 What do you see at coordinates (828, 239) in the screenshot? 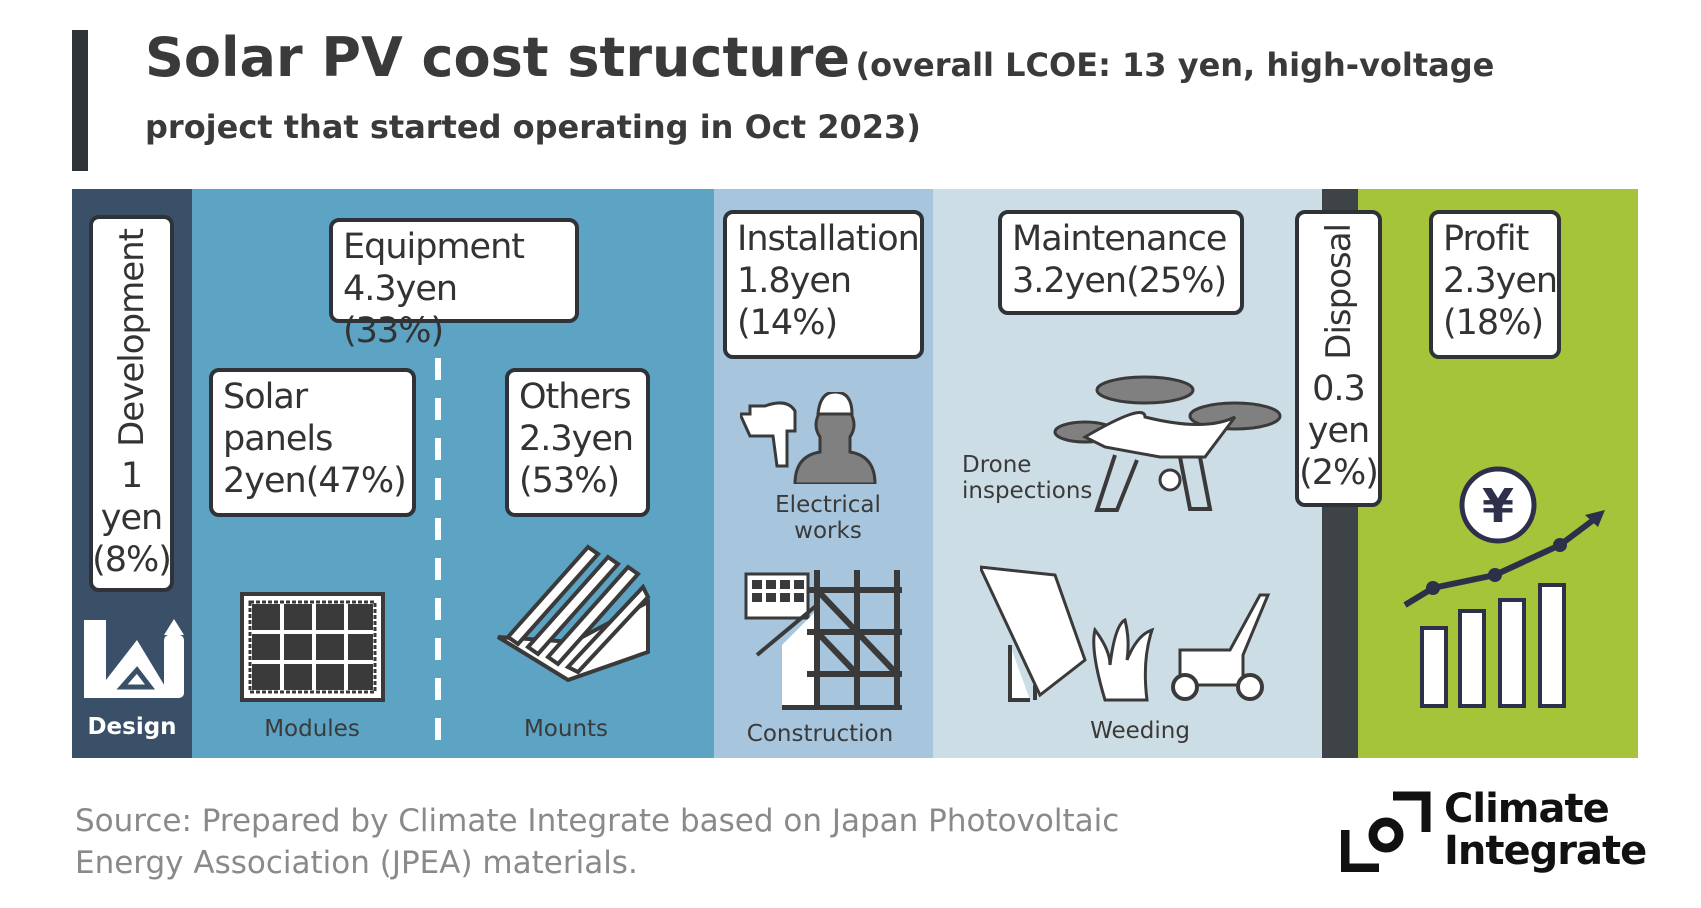
I see `installation-label: Installation` at bounding box center [828, 239].